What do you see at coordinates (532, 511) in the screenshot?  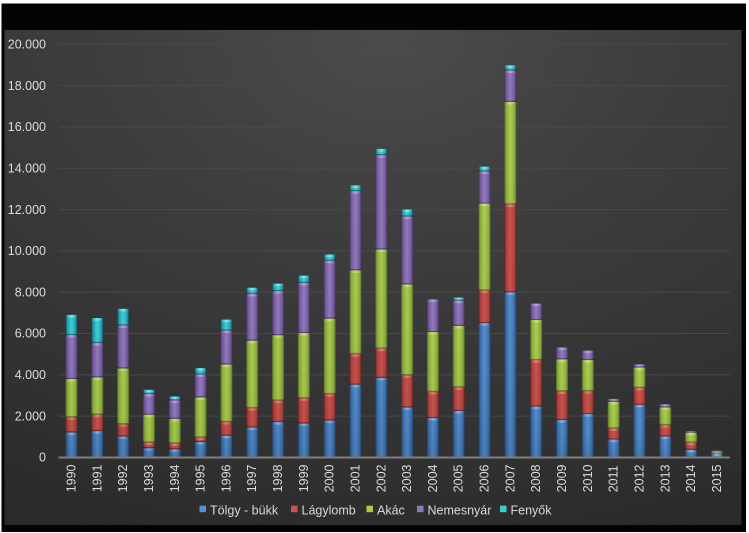 I see `svg-text: Fenyők` at bounding box center [532, 511].